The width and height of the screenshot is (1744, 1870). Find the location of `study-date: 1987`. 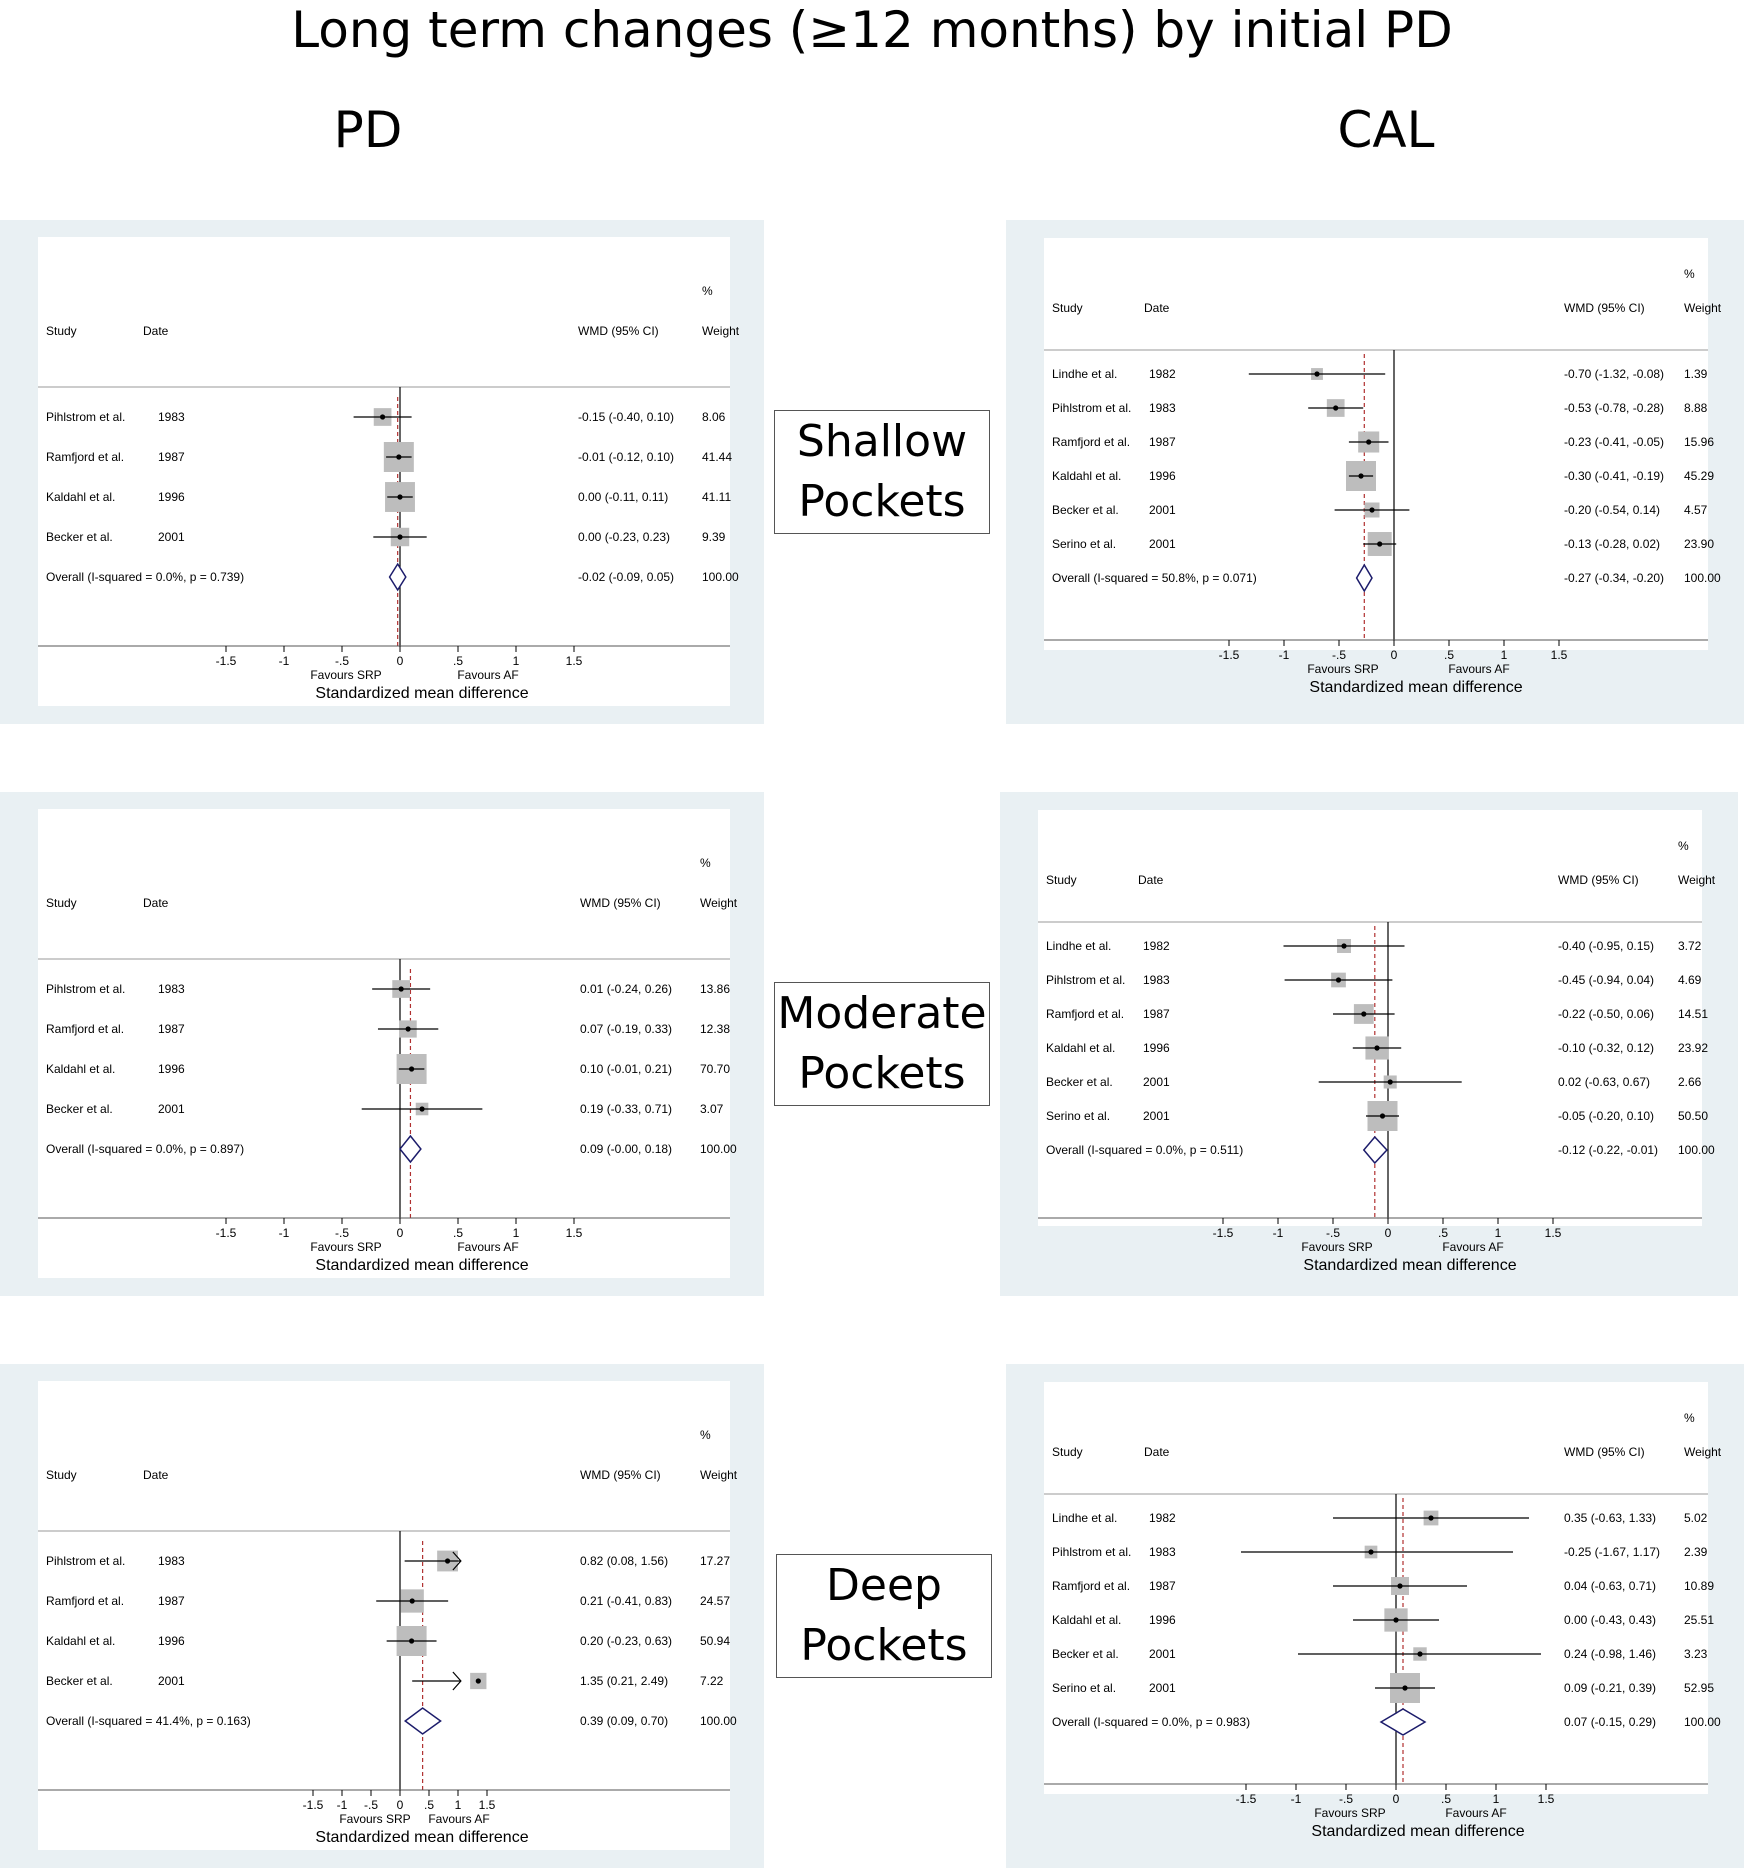

study-date: 1987 is located at coordinates (171, 457).